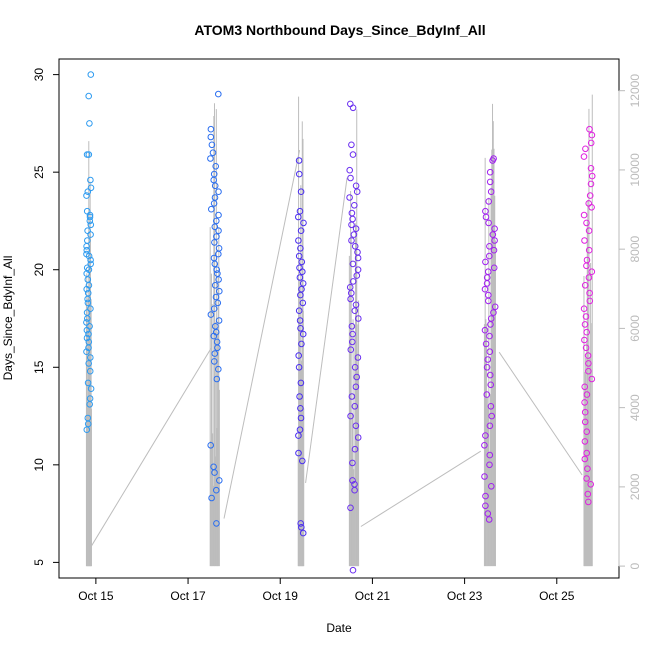  I want to click on x-tick-label: Oct 17, so click(188, 596).